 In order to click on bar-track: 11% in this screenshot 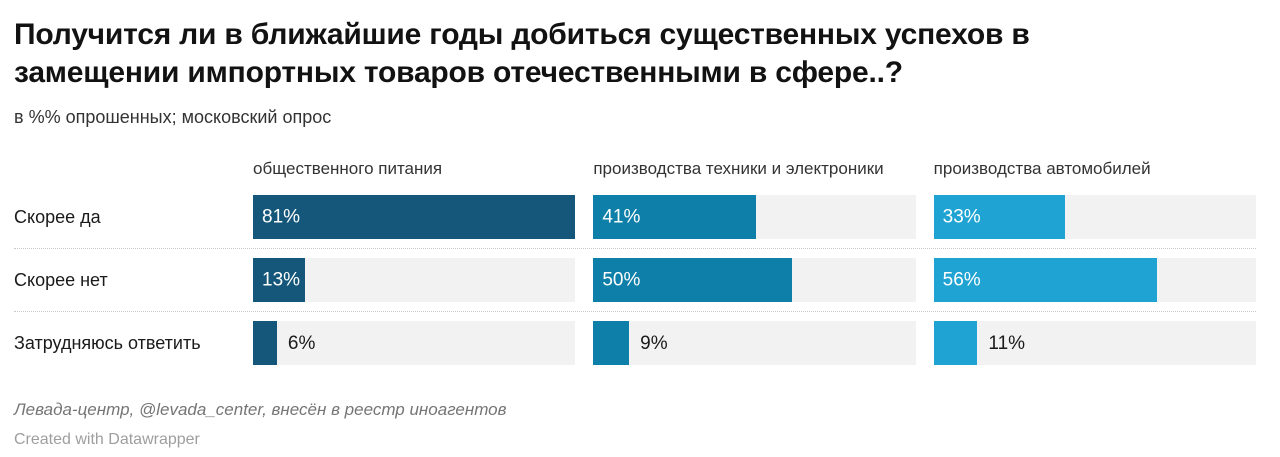, I will do `click(1094, 343)`.